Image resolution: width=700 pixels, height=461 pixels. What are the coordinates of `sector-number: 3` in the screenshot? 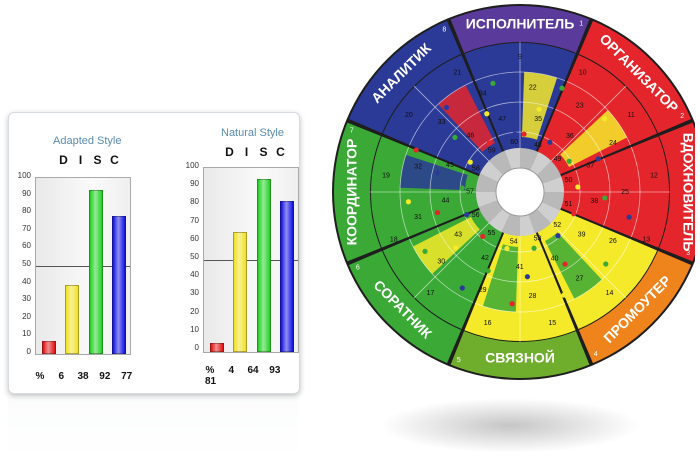 It's located at (688, 253).